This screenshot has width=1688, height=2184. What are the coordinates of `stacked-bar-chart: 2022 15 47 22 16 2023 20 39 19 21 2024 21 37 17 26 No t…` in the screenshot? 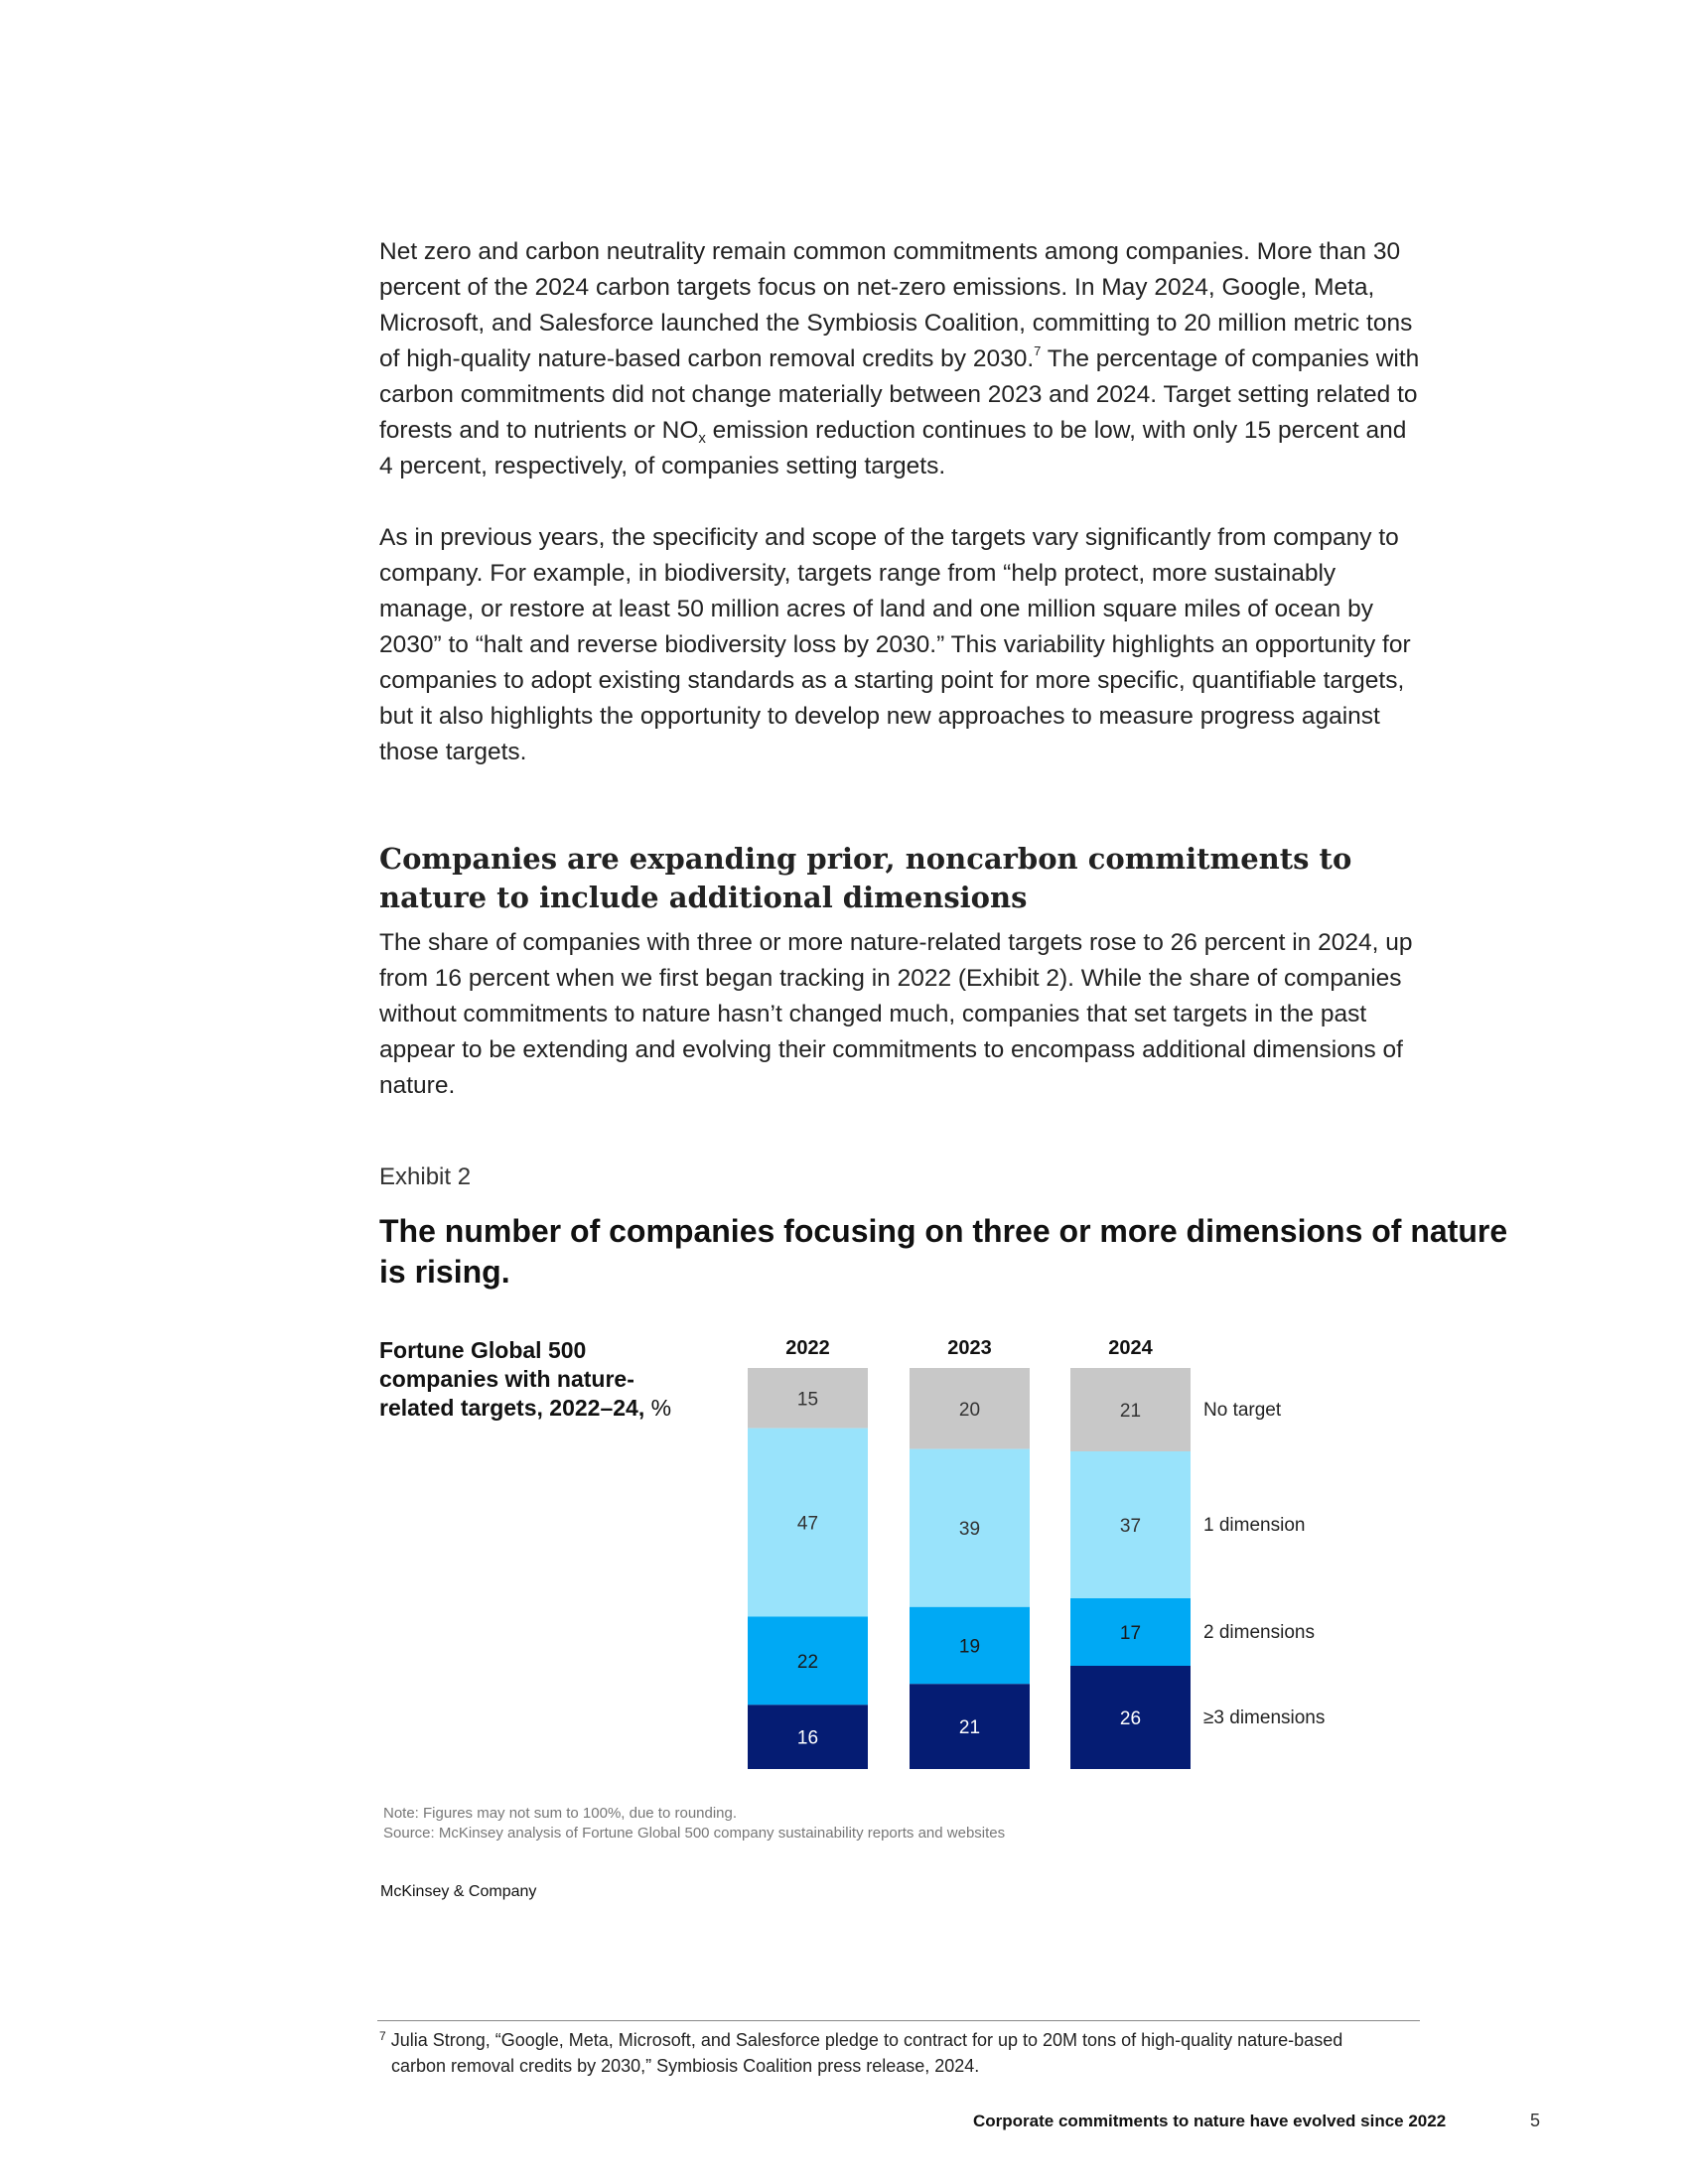 It's located at (1036, 1553).